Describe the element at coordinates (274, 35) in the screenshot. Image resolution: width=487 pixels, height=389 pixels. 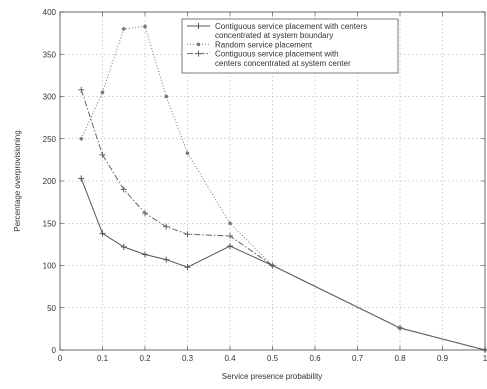
I see `legend-entry-1-line-2: concentrated at system boundary` at that location.